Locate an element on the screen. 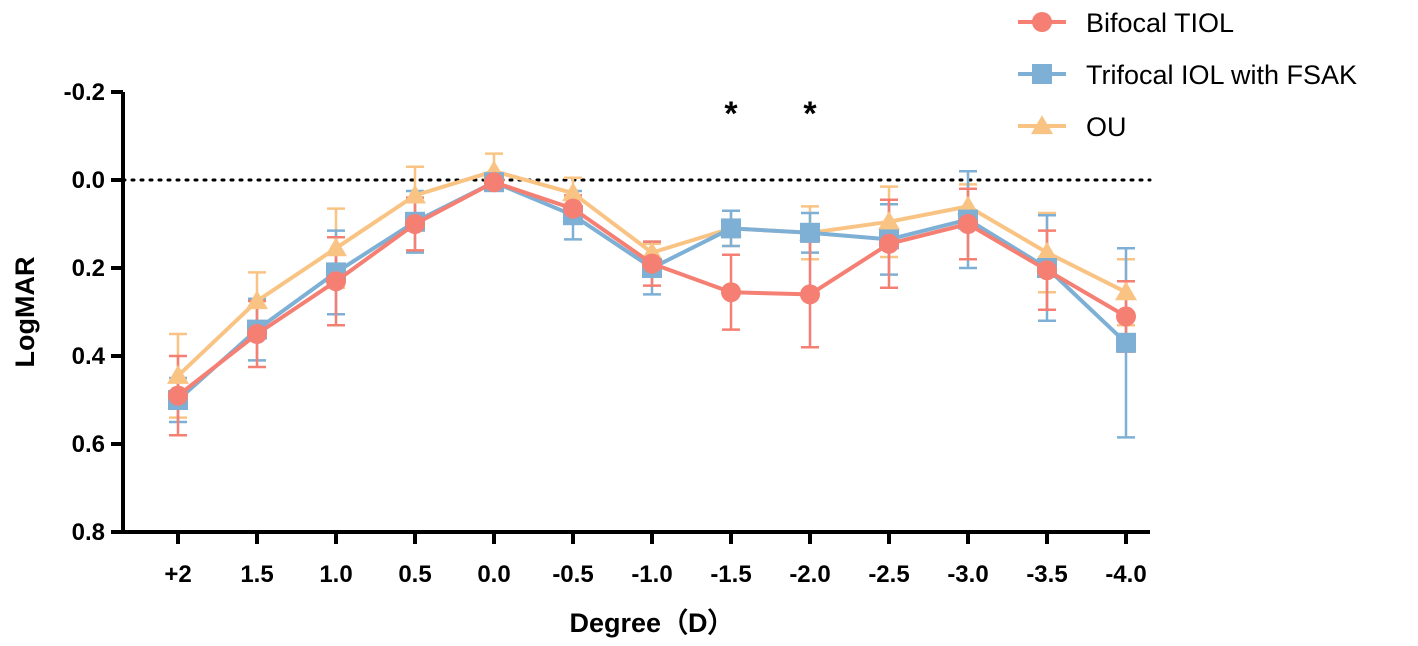 The image size is (1418, 646). y-tick-label: -0.2 is located at coordinates (84, 92).